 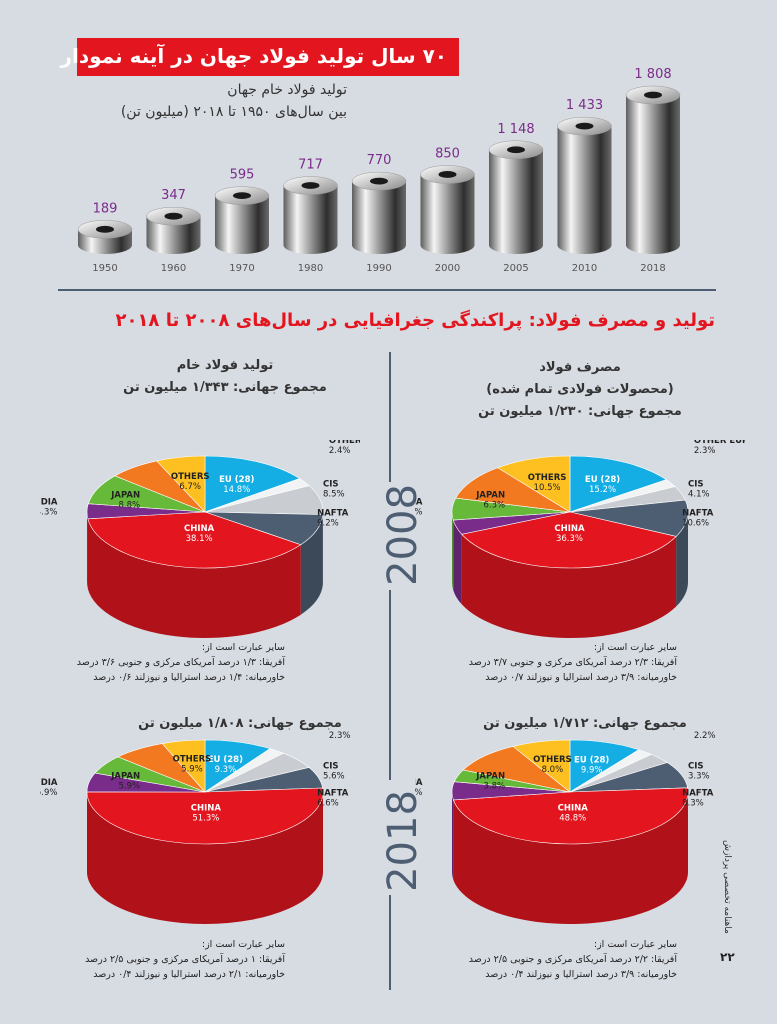 I want to click on slice-value: 8.3%, so click(x=693, y=803).